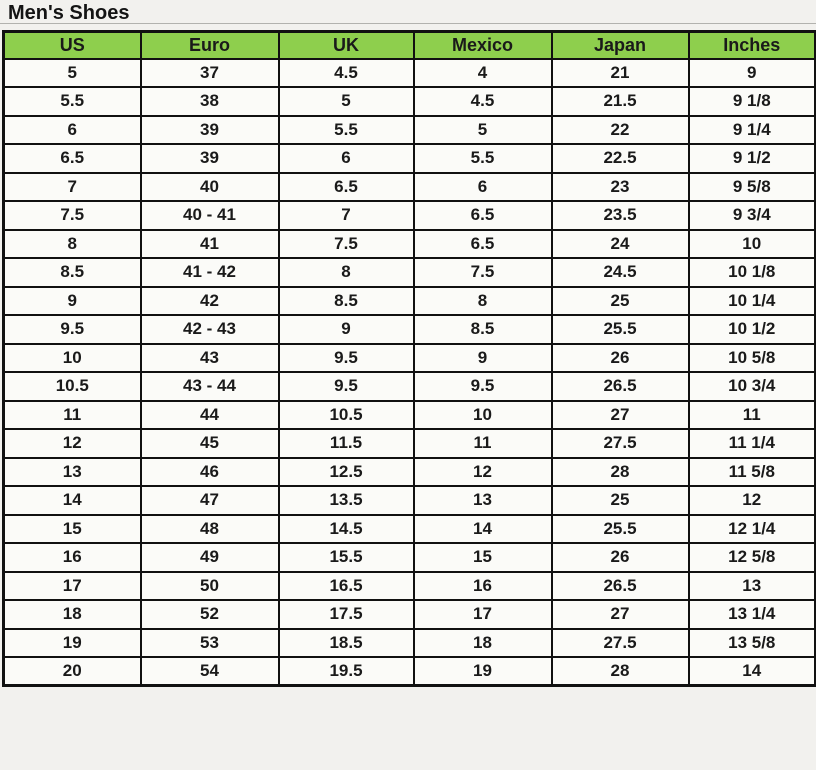  I want to click on table-cell-euro: 52, so click(209, 614).